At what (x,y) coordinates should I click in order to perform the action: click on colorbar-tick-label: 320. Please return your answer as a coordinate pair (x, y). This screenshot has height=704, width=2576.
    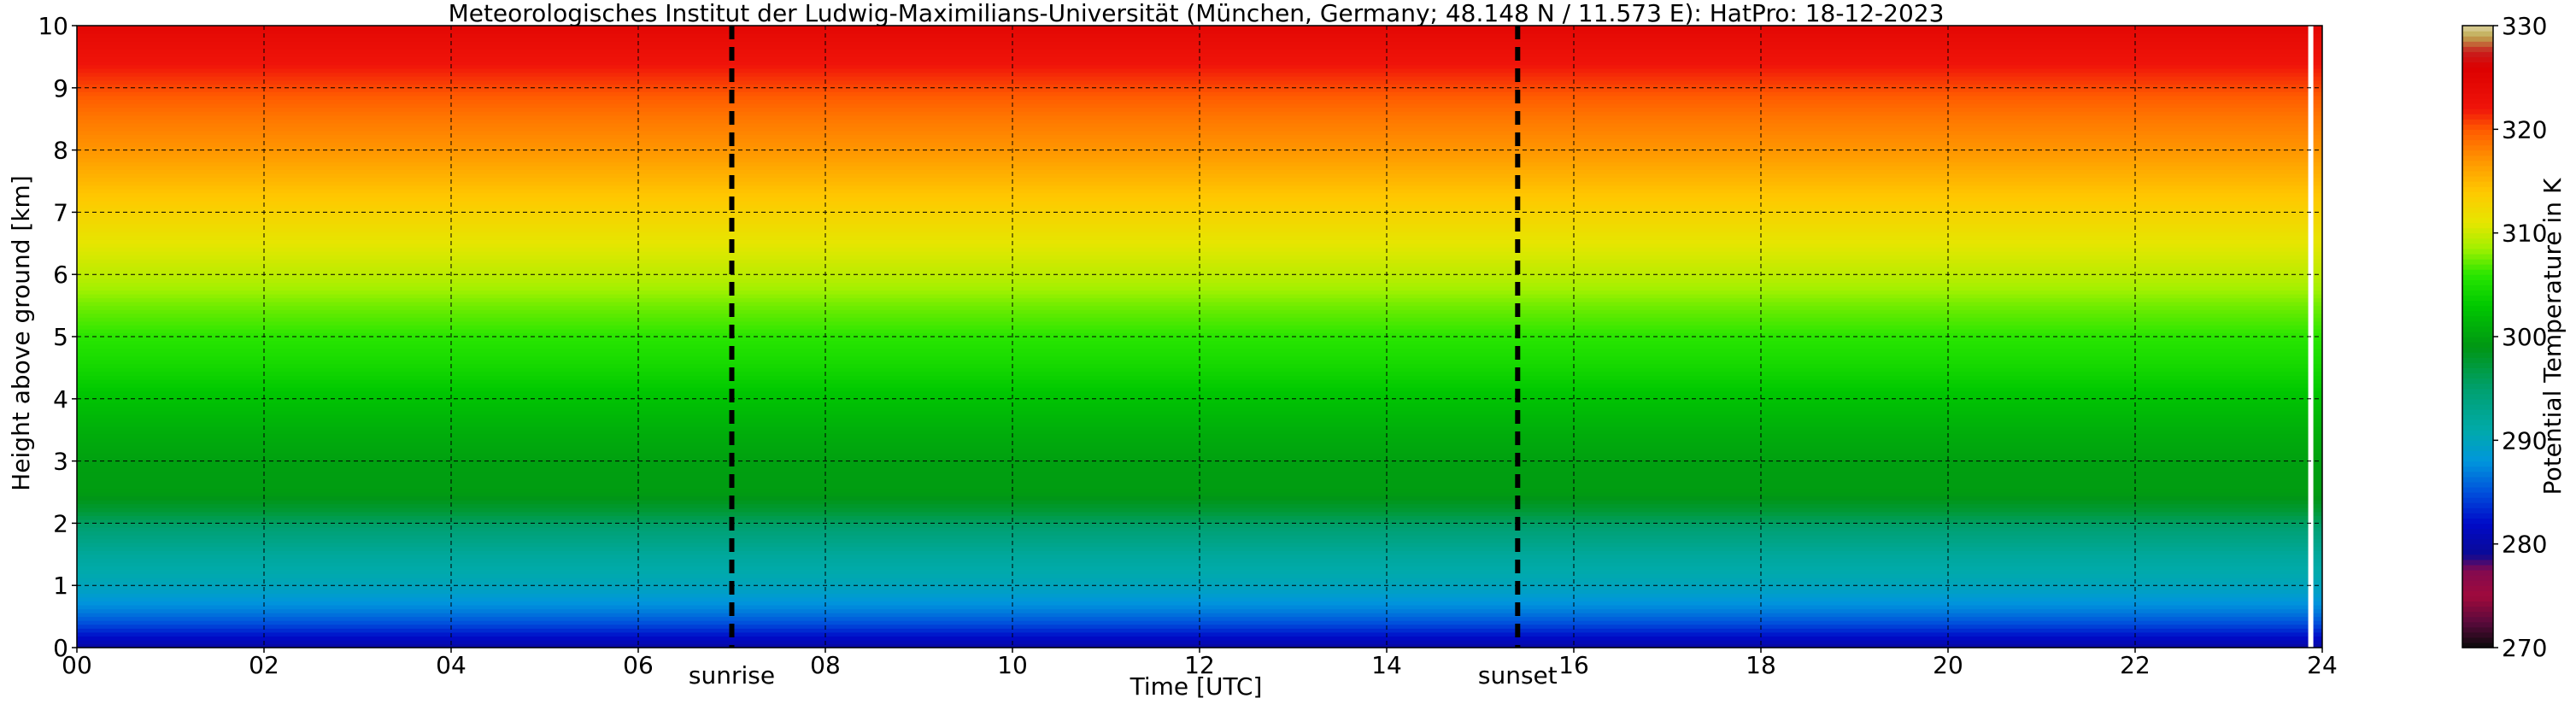
    Looking at the image, I should click on (2524, 129).